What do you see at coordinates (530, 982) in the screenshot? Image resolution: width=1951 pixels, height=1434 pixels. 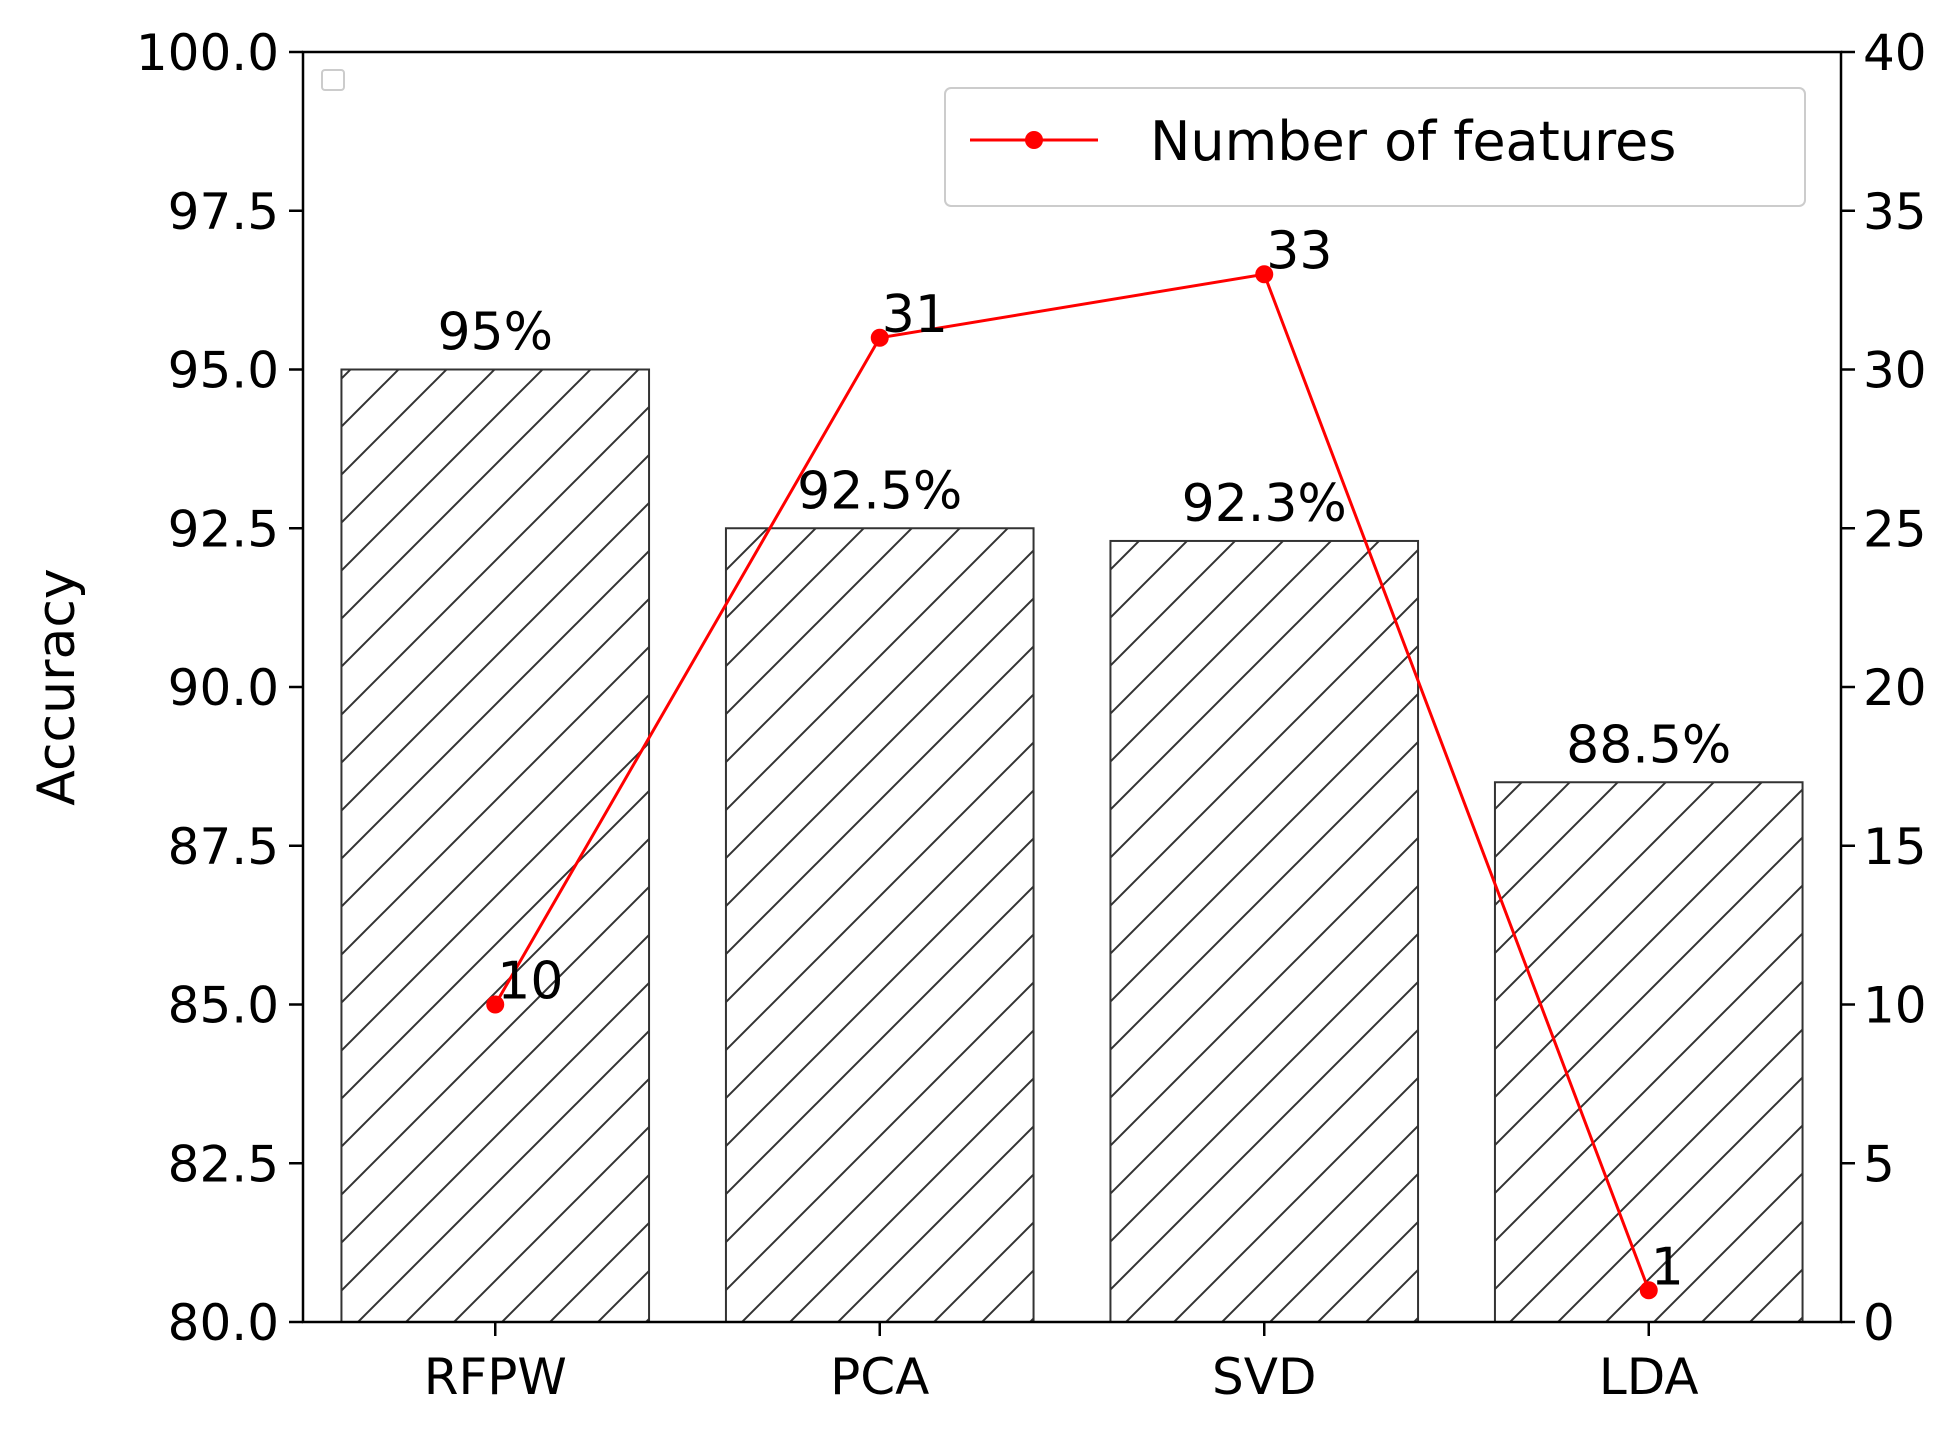 I see `feature-label-rfpw: 10` at bounding box center [530, 982].